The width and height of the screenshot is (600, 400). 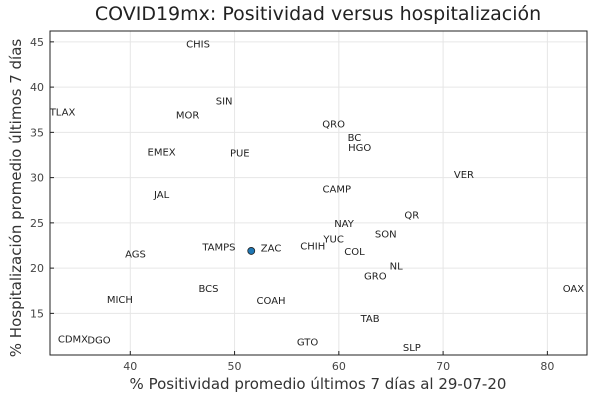 I want to click on point-label: CDMX, so click(x=73, y=340).